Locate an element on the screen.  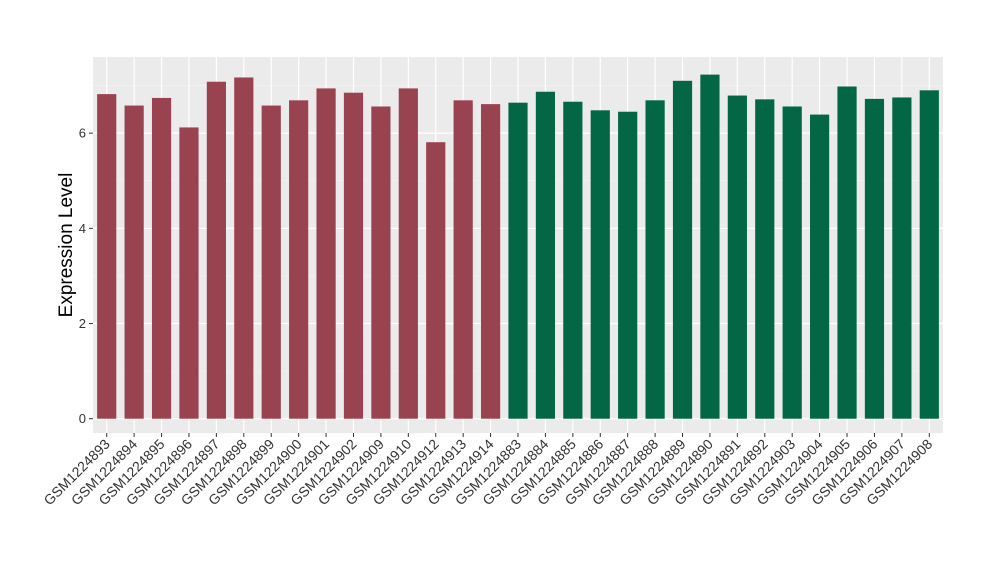
y-tick-label: 6 is located at coordinates (82, 133).